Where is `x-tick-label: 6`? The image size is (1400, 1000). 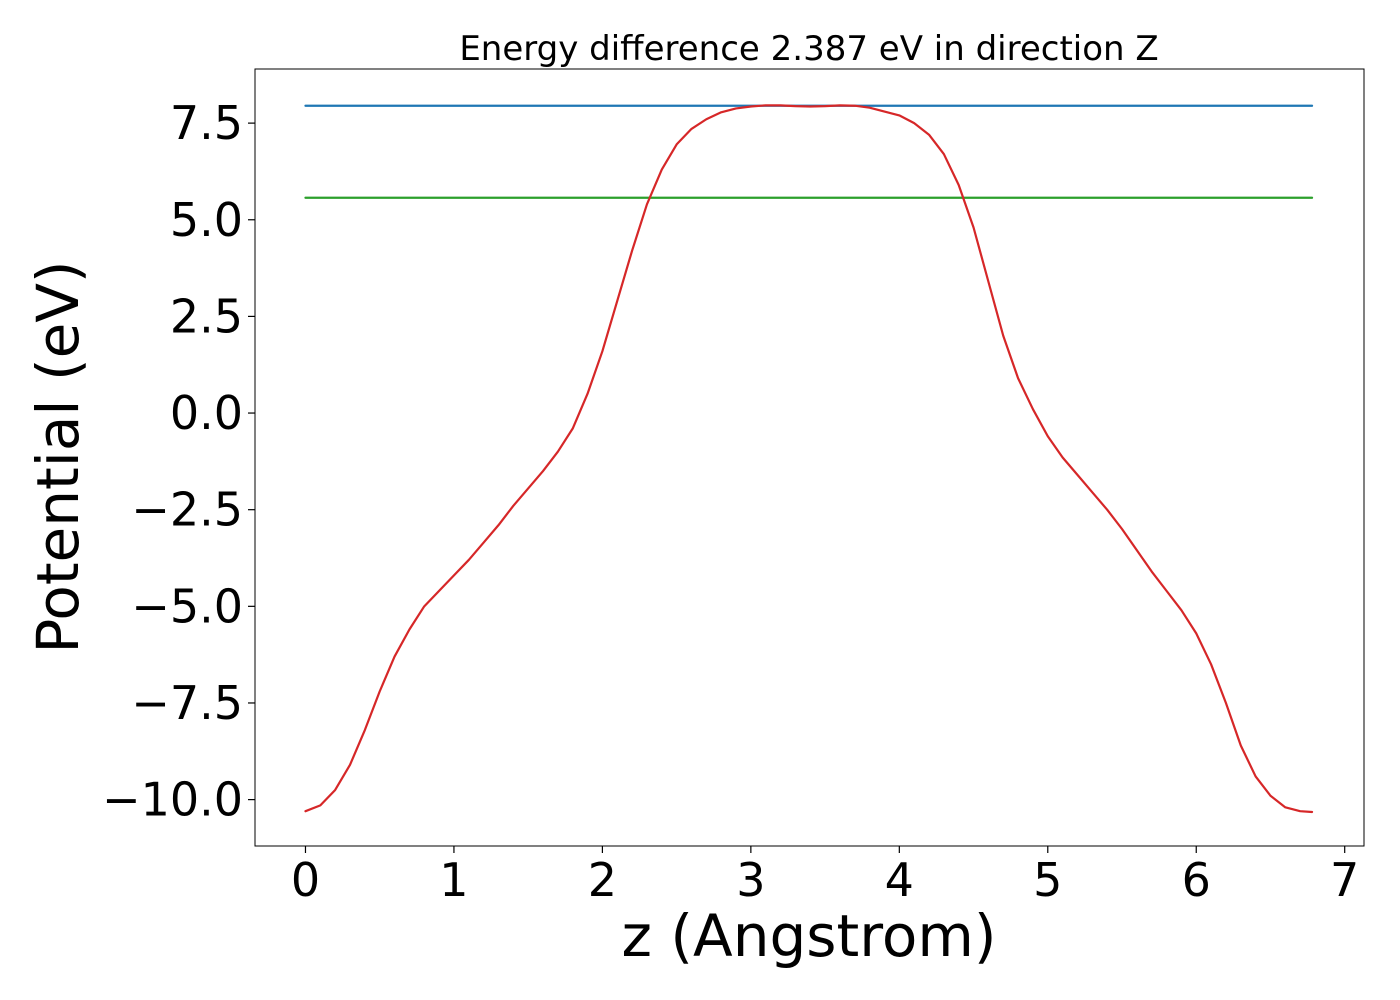
x-tick-label: 6 is located at coordinates (1196, 880).